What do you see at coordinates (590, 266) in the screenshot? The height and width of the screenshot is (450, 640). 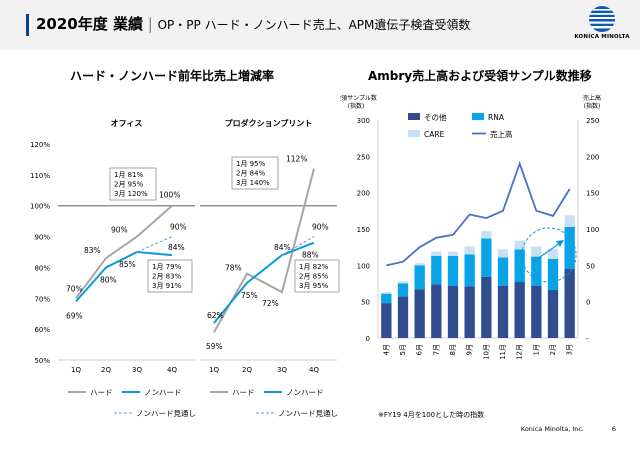 I see `y2-tick-label: 50` at bounding box center [590, 266].